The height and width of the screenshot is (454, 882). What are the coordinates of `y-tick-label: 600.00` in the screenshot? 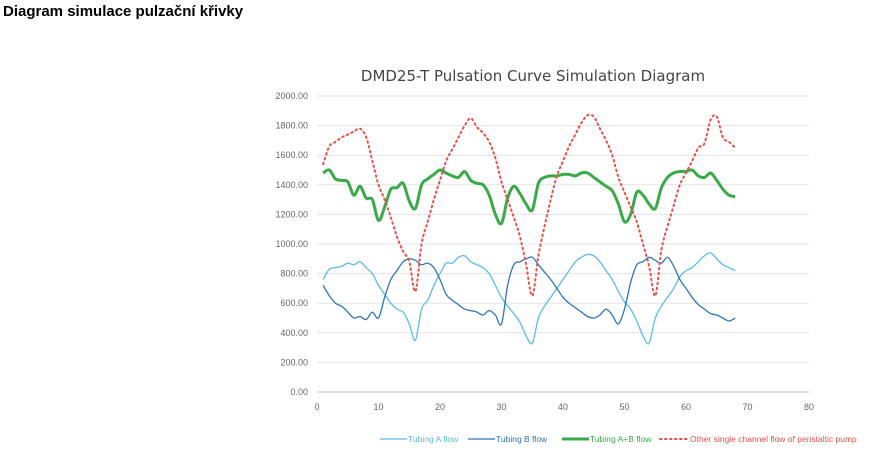 It's located at (294, 303).